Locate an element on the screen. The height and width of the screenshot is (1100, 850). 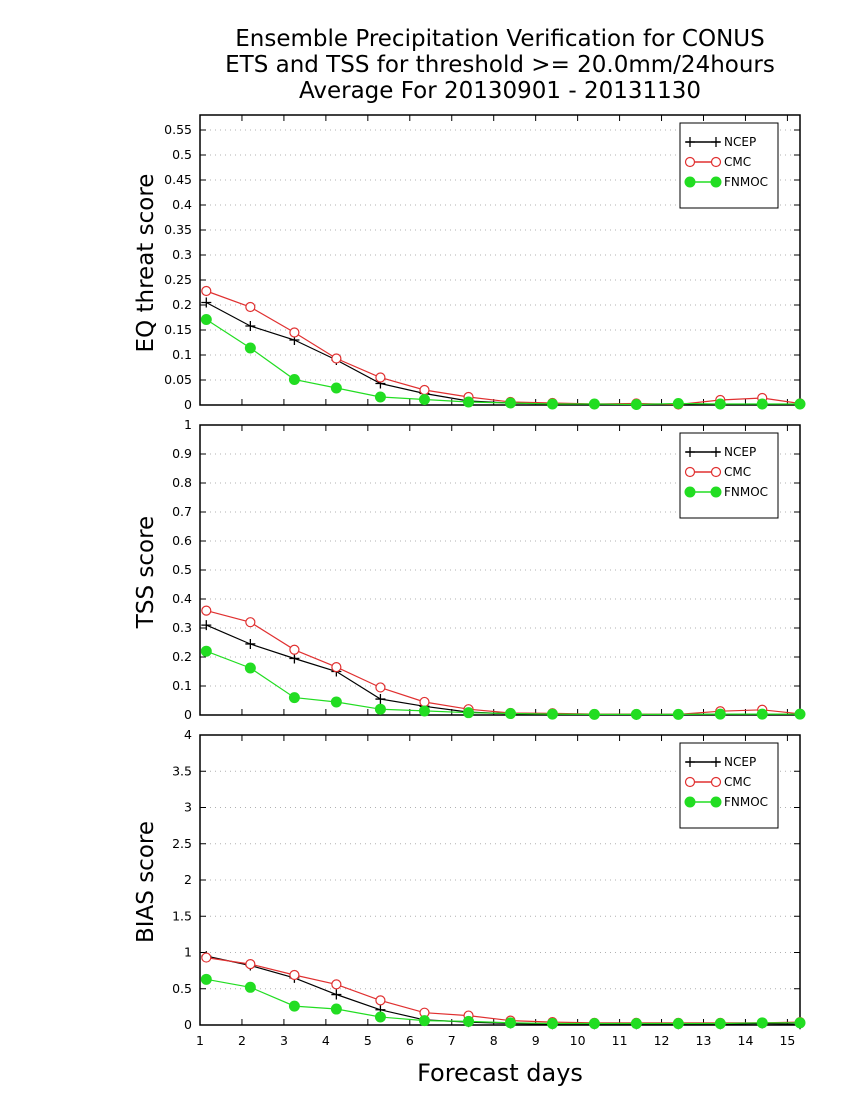
tss-legend-marker-ncep is located at coordinates (716, 452).